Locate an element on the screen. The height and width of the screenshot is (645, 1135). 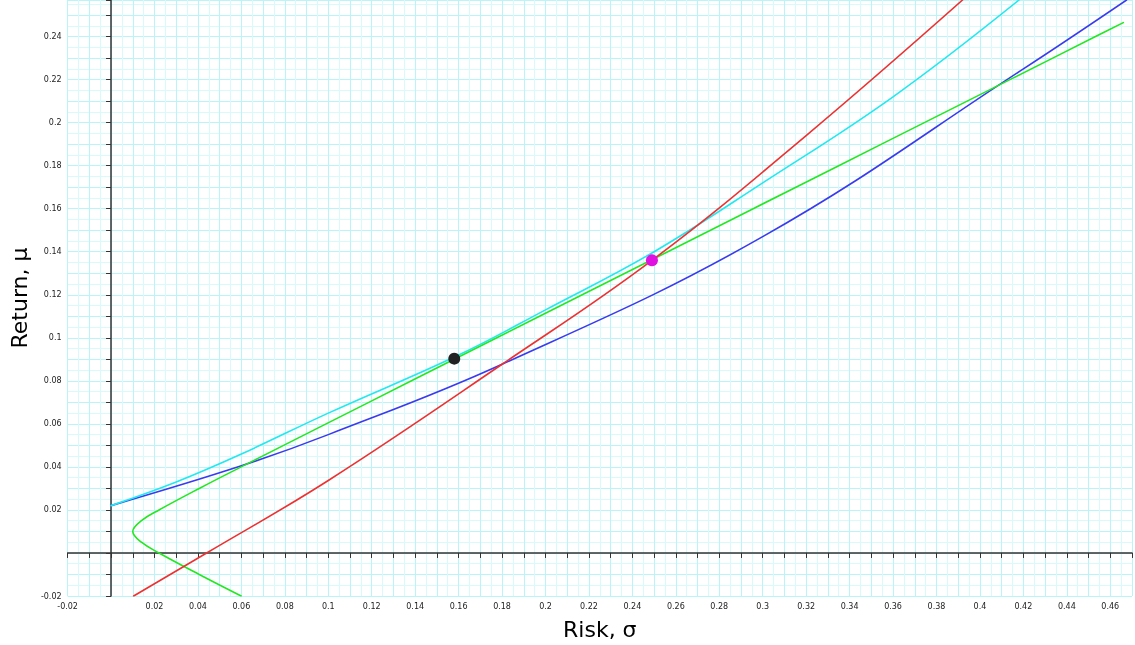
x-tick-label: 0.06 is located at coordinates (241, 606).